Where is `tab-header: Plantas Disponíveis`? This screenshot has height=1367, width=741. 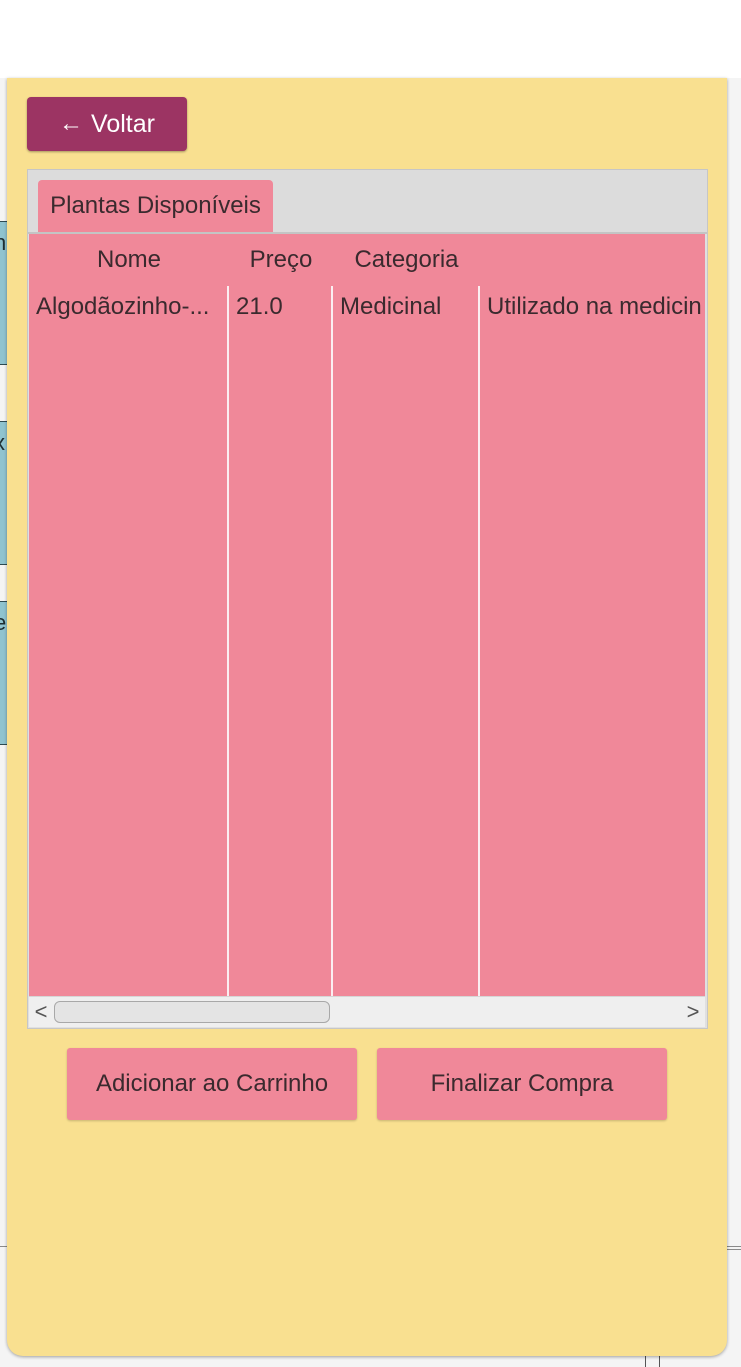
tab-header: Plantas Disponíveis is located at coordinates (367, 202).